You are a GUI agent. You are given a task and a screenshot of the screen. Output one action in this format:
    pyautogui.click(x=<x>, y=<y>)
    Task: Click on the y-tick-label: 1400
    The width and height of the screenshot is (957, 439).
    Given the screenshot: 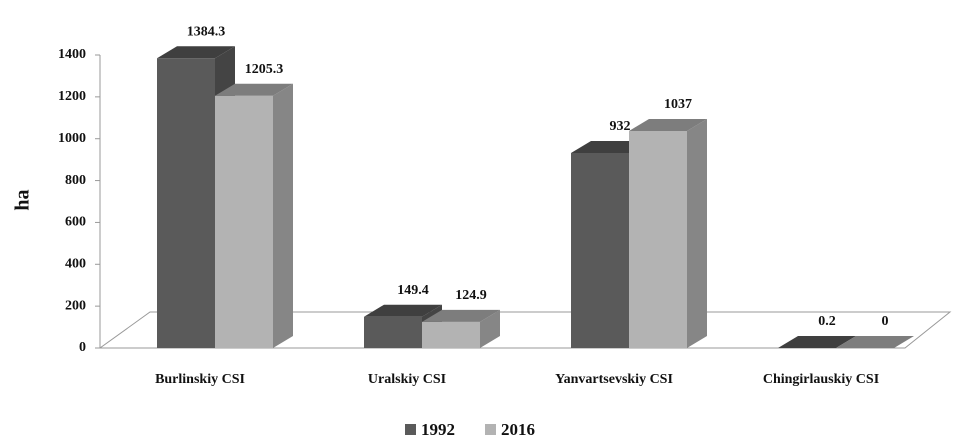 What is the action you would take?
    pyautogui.click(x=72, y=54)
    